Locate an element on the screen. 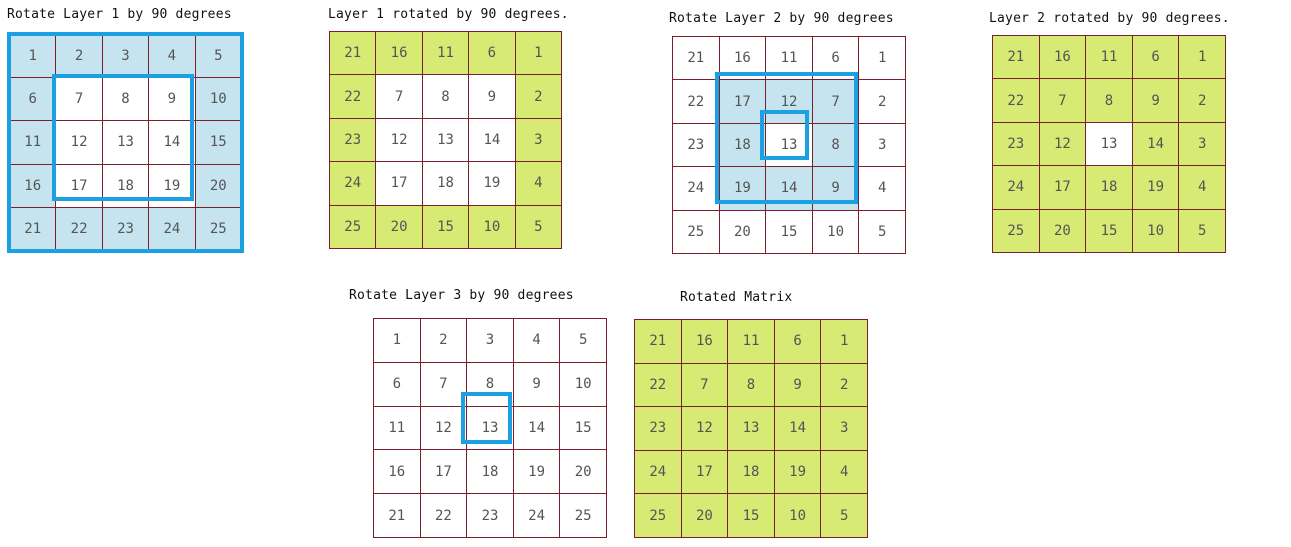  panel-2-title: Layer 1 rotated by 90 degrees. is located at coordinates (448, 14).